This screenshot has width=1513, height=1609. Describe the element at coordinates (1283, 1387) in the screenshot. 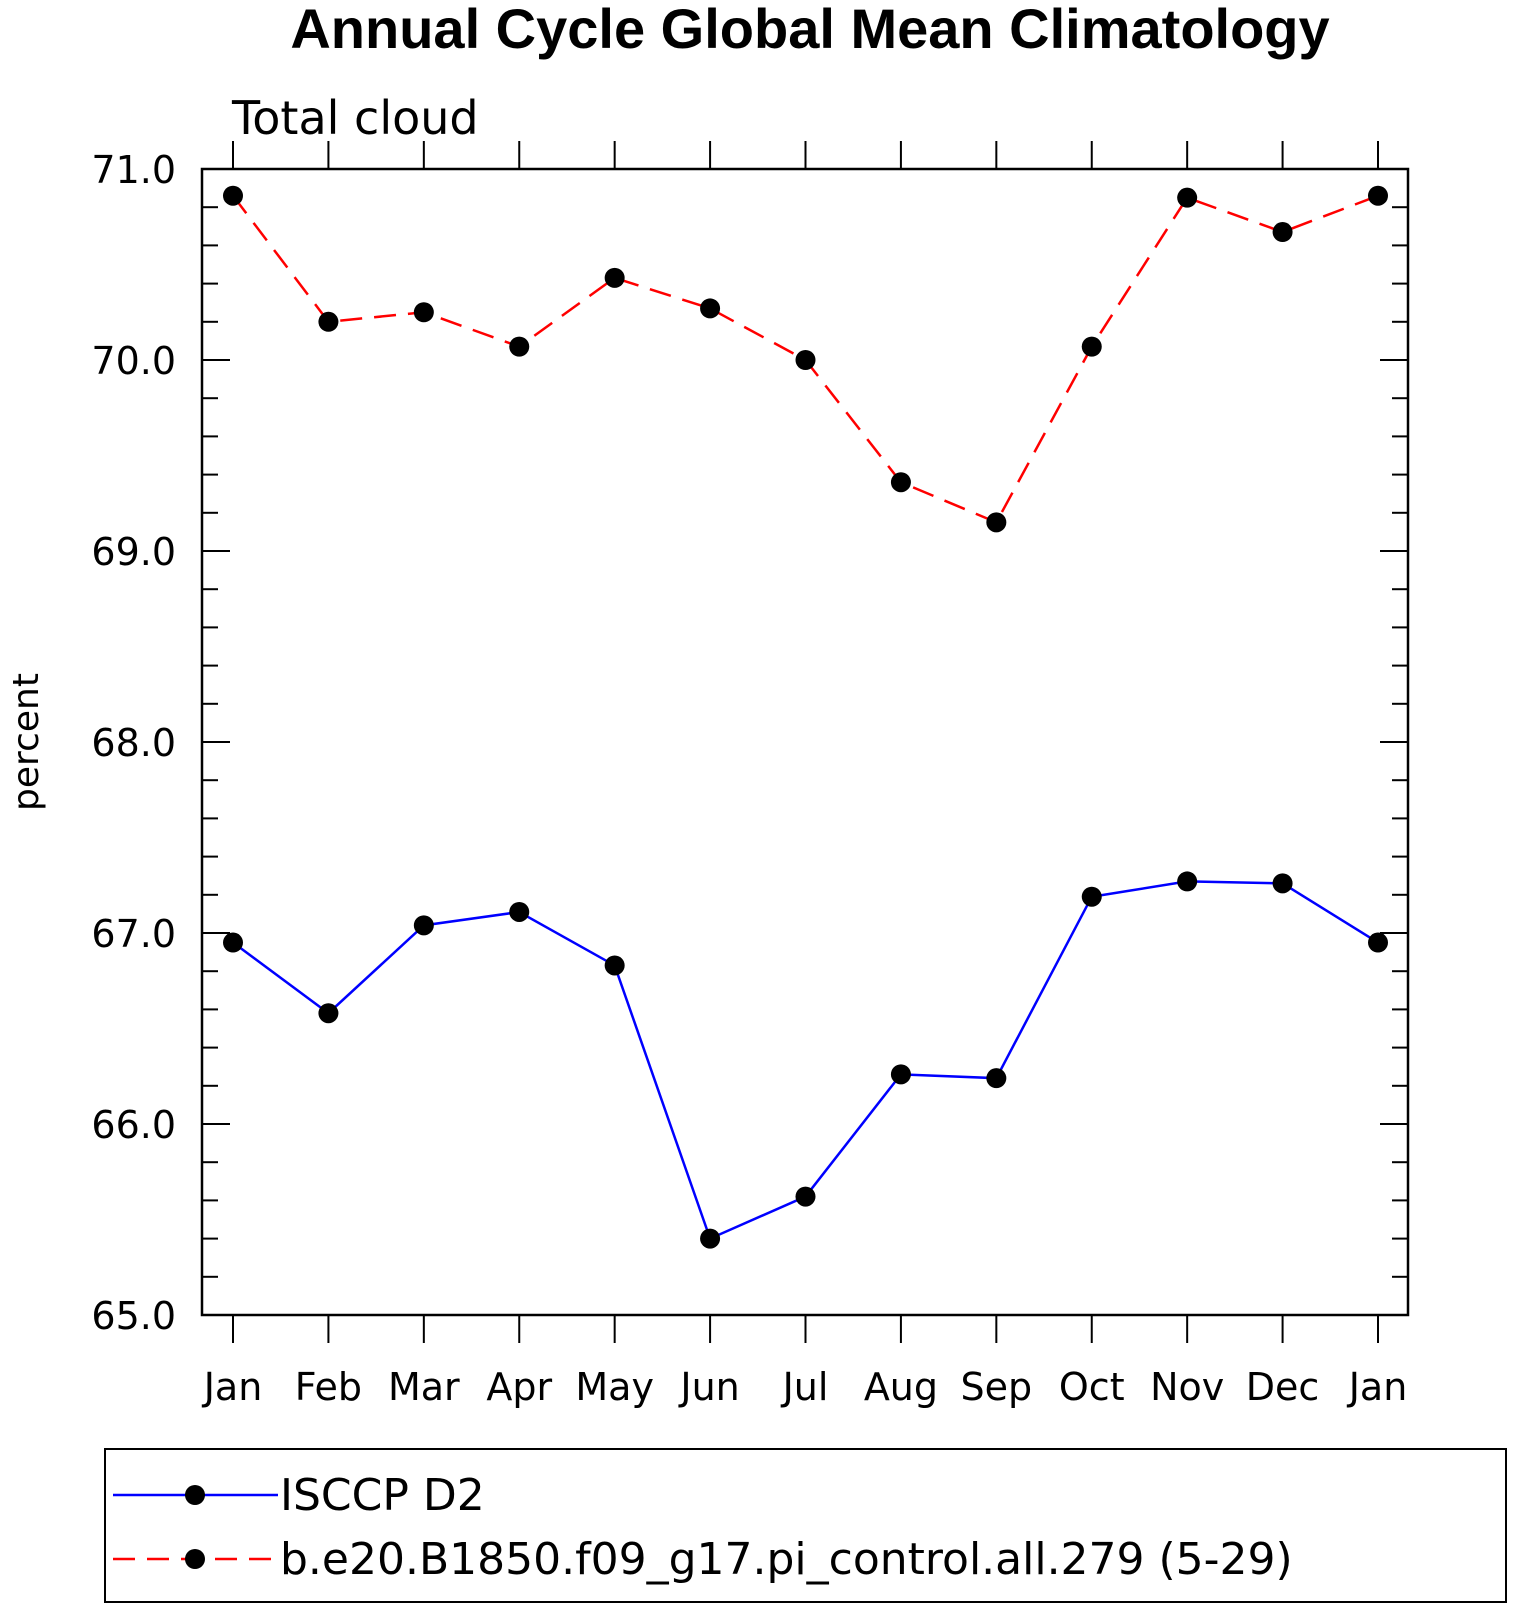

I see `x-tick-label: Dec` at that location.